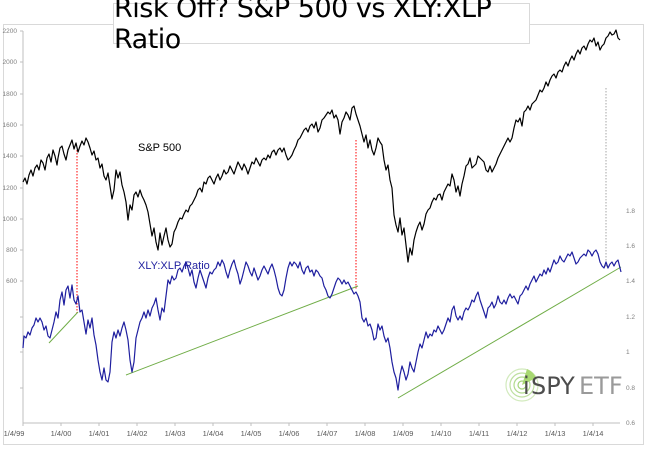  I want to click on svg-text: 1/4/08, so click(365, 433).